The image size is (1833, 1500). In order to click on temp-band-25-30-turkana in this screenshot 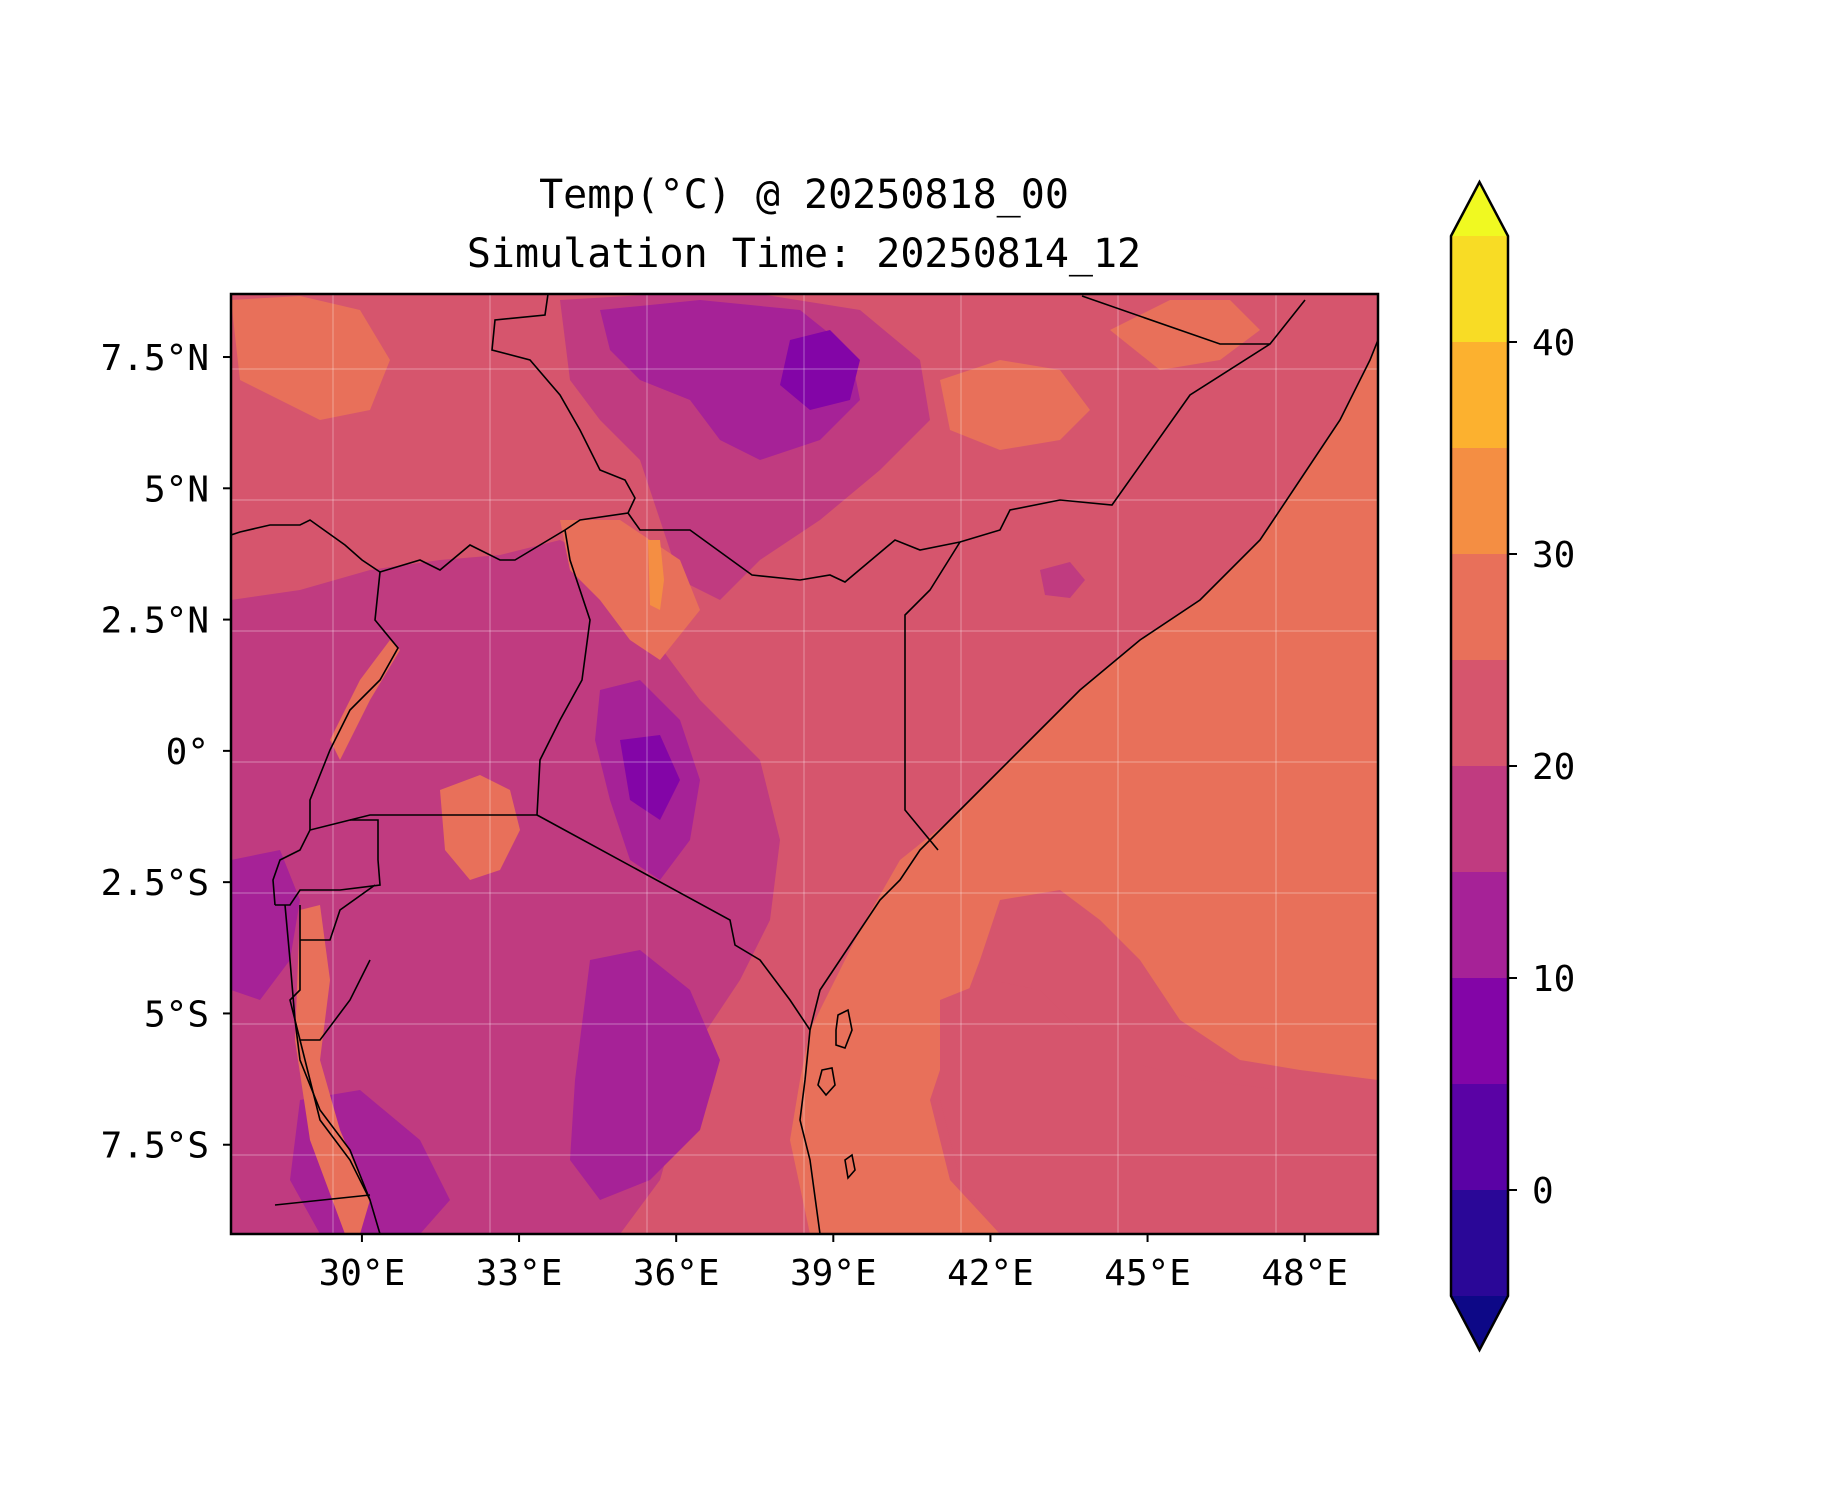, I will do `click(630, 590)`.